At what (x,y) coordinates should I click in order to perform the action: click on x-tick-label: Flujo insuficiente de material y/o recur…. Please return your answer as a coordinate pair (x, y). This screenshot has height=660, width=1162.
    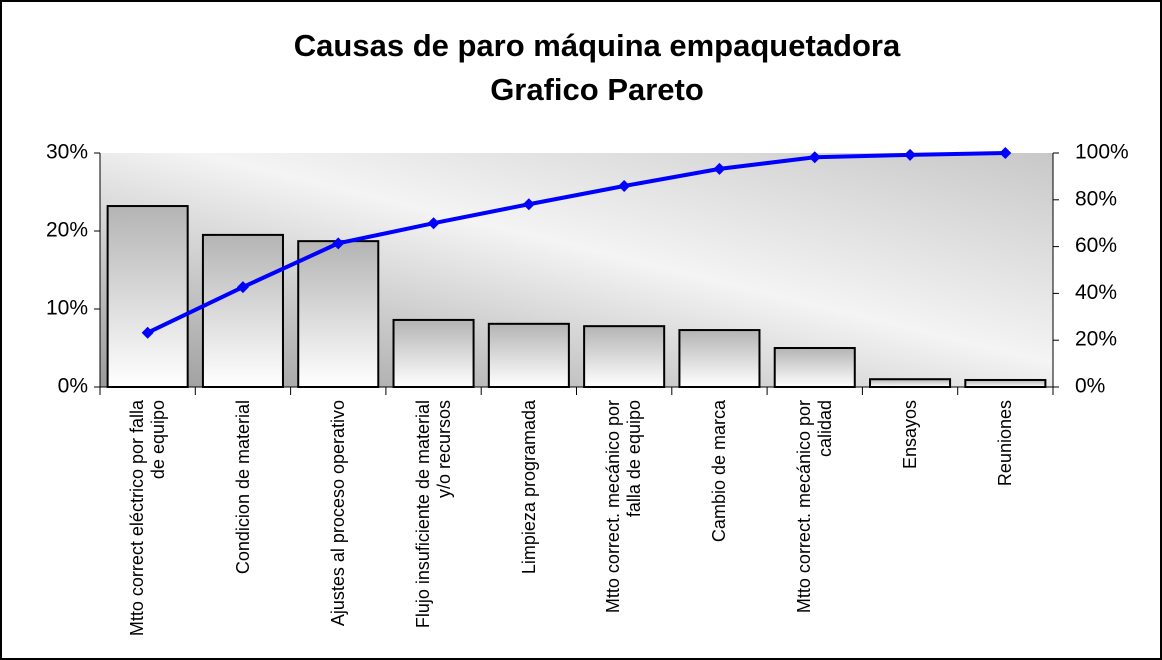
    Looking at the image, I should click on (434, 520).